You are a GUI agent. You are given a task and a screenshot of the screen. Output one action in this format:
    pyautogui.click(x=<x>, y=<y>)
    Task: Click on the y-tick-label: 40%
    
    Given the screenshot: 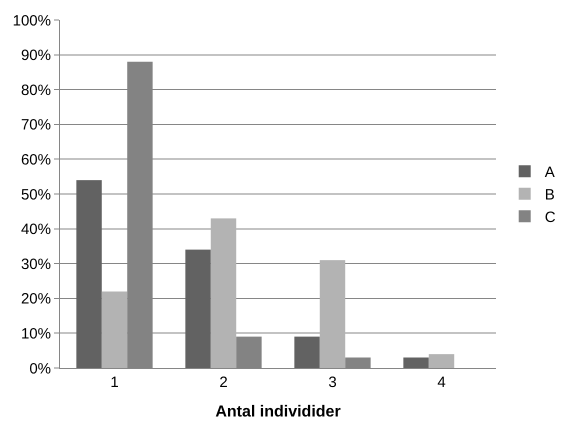 What is the action you would take?
    pyautogui.click(x=35, y=229)
    